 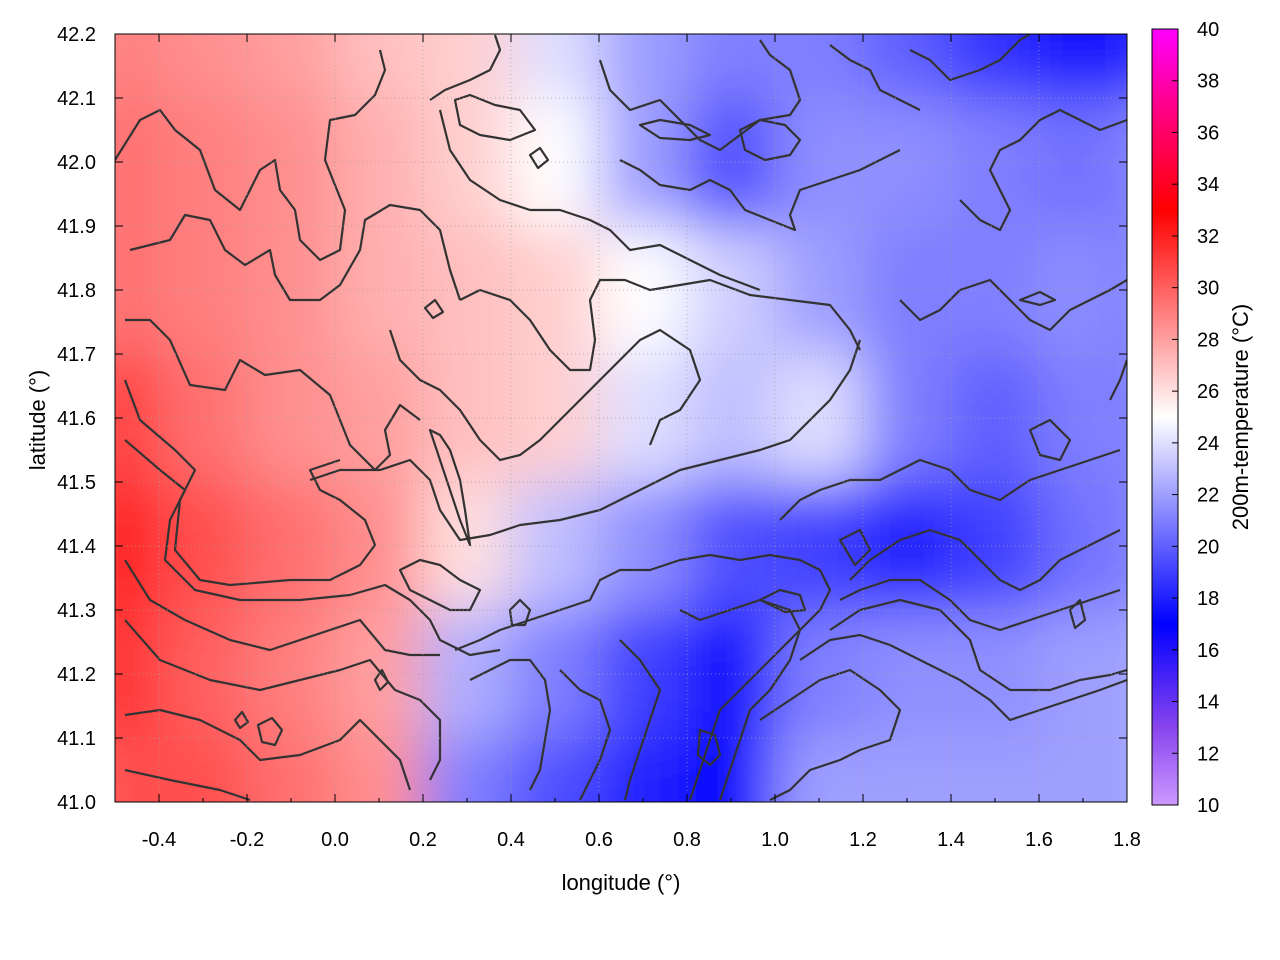 What do you see at coordinates (1208, 340) in the screenshot?
I see `colorbar-tick-label: 28` at bounding box center [1208, 340].